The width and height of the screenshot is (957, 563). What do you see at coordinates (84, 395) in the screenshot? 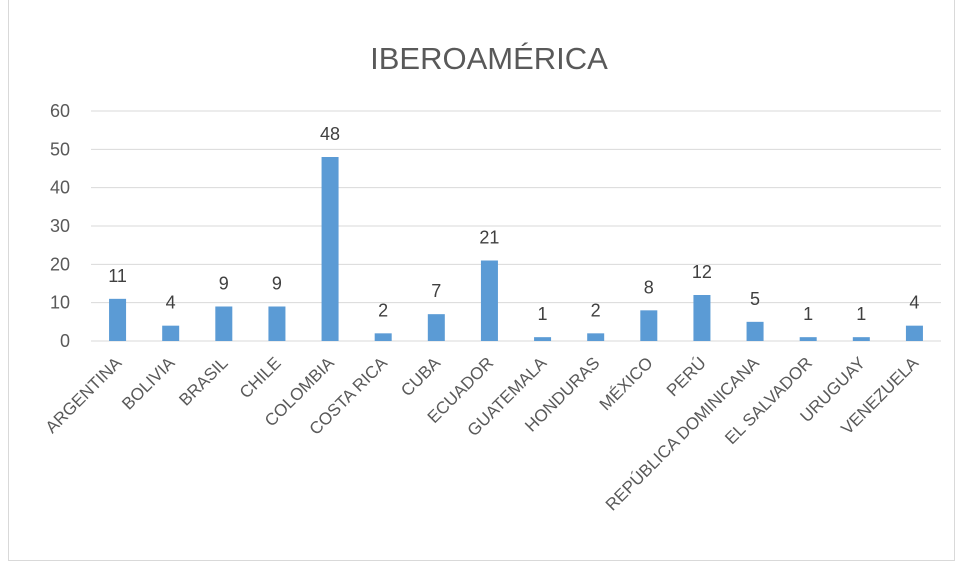
I see `category-label-argentina: ARGENTINA` at bounding box center [84, 395].